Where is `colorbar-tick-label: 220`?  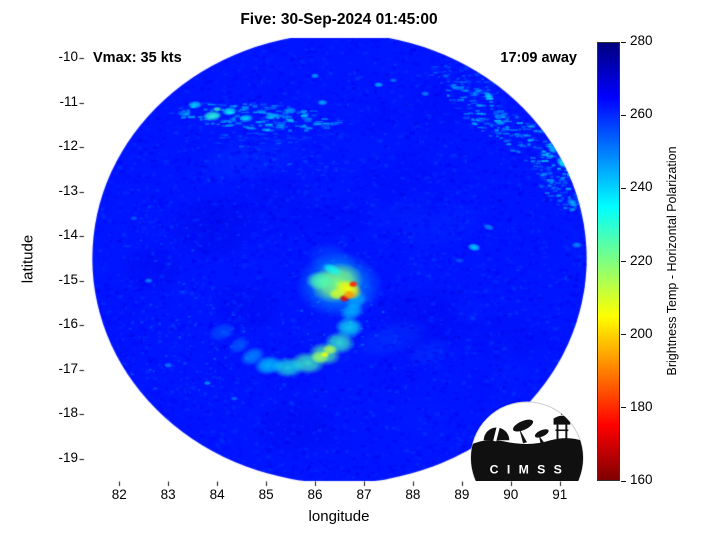
colorbar-tick-label: 220 is located at coordinates (641, 260).